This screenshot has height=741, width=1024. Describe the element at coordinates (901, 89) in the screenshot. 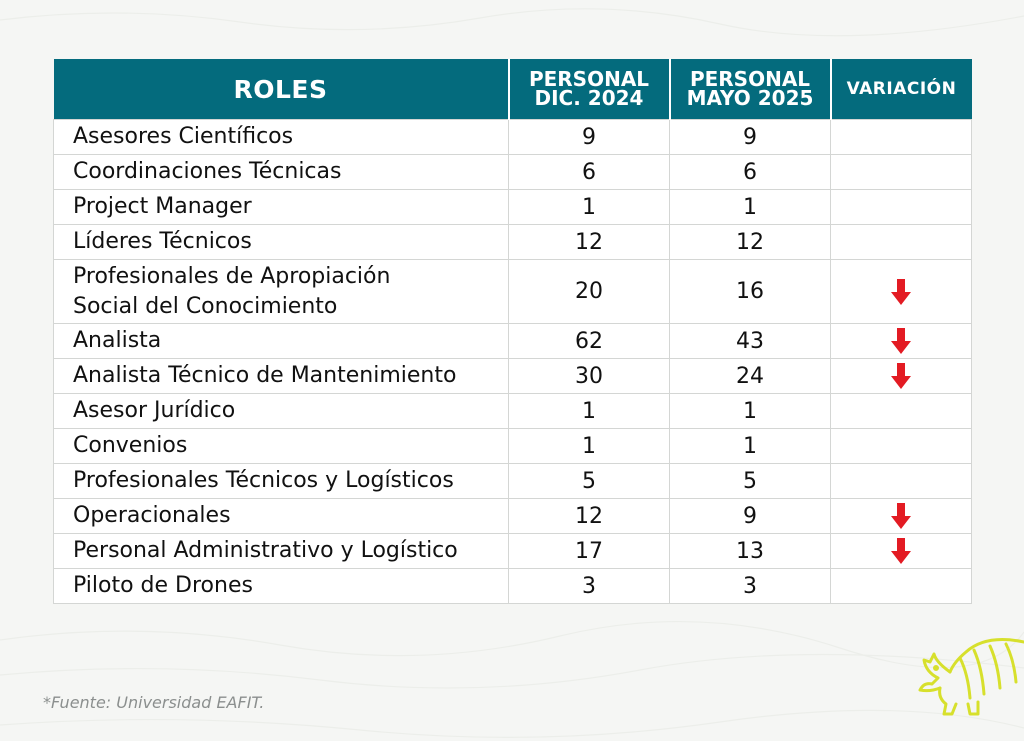

I see `header-variacion: VARIACIÓN` at that location.